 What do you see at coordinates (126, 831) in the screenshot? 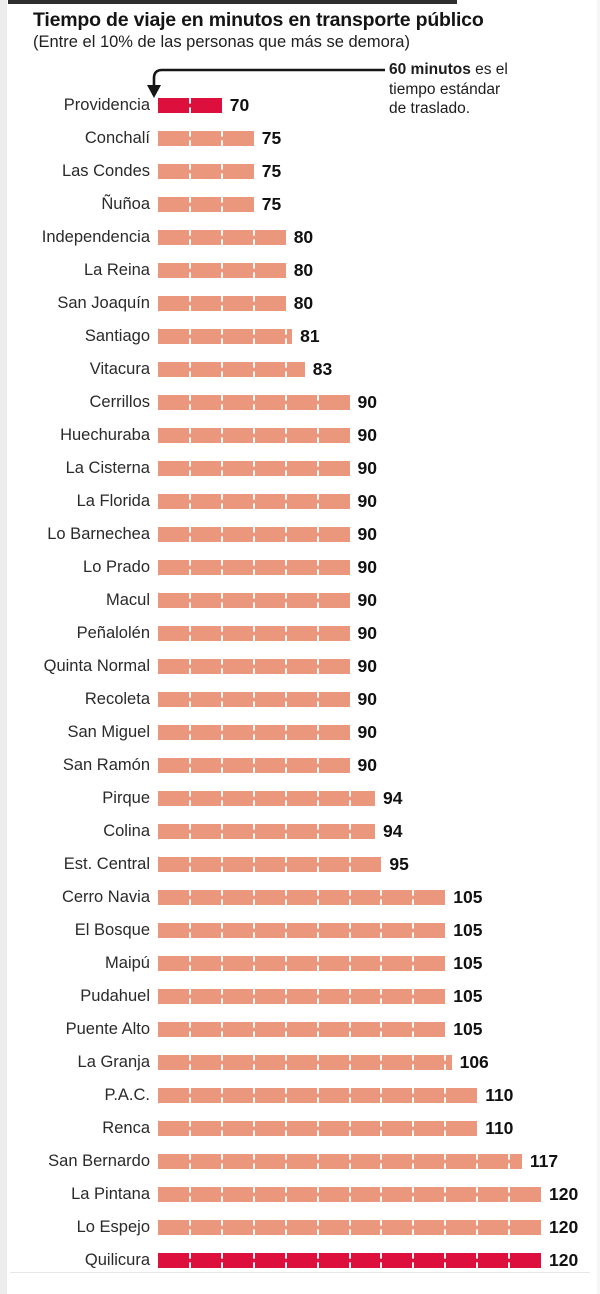
I see `bar-label: Colina` at bounding box center [126, 831].